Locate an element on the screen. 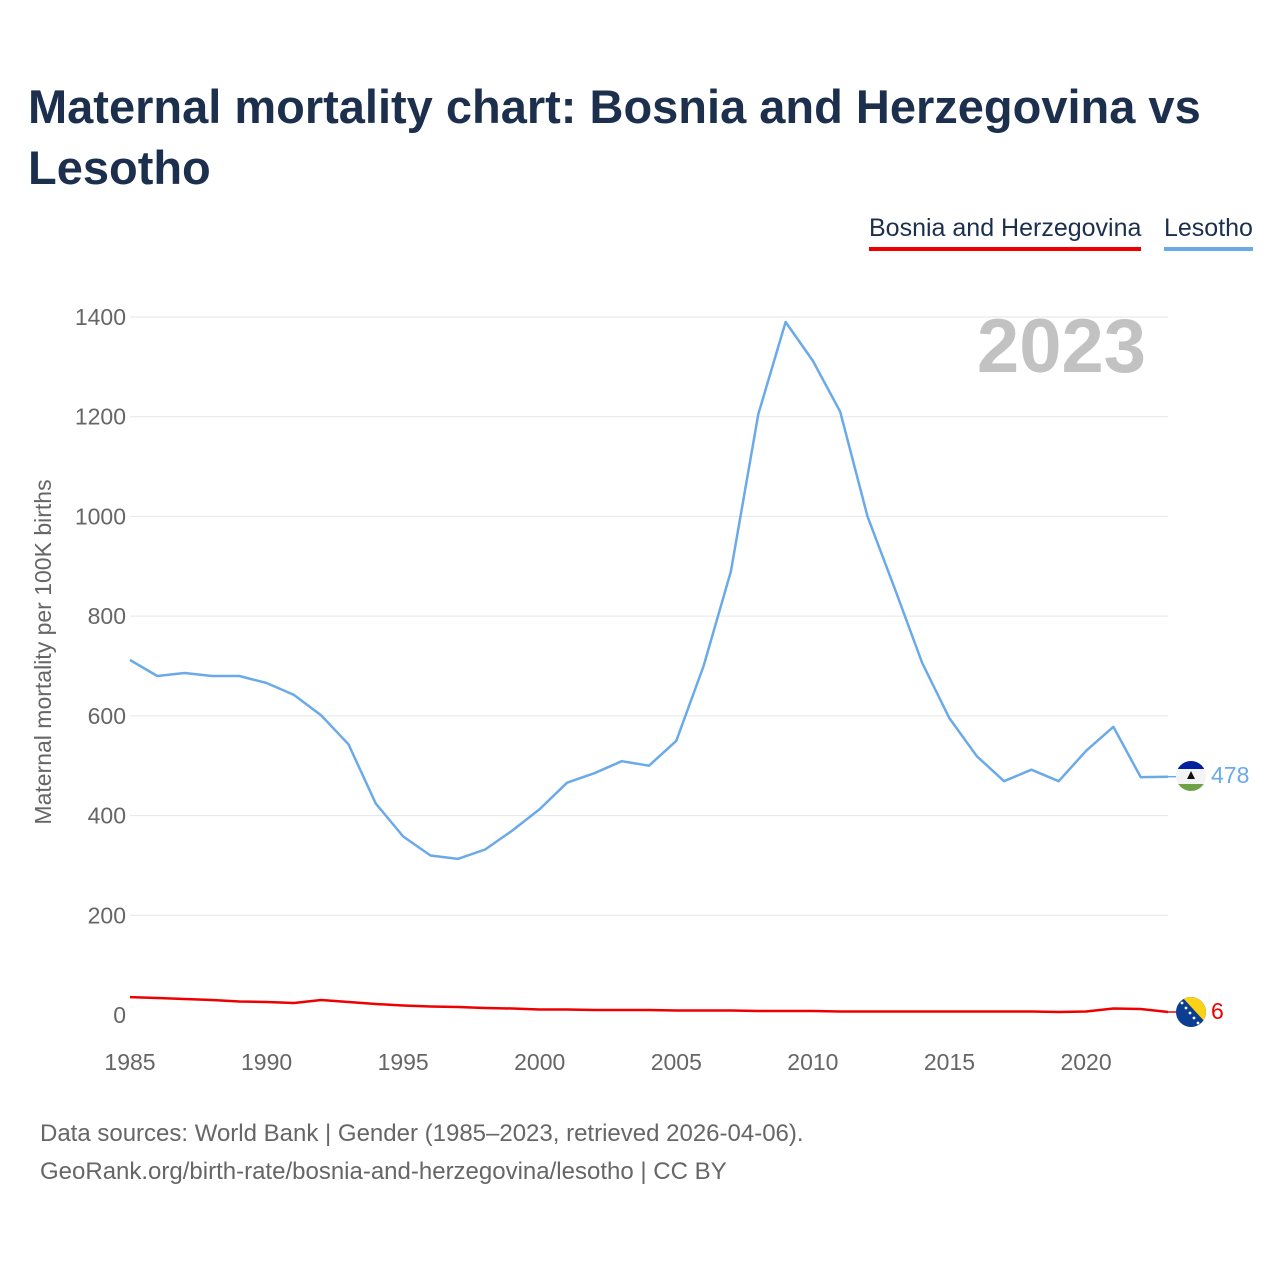 This screenshot has width=1280, height=1280. y-axis-label: Maternal mortality per 100K births is located at coordinates (43, 651).